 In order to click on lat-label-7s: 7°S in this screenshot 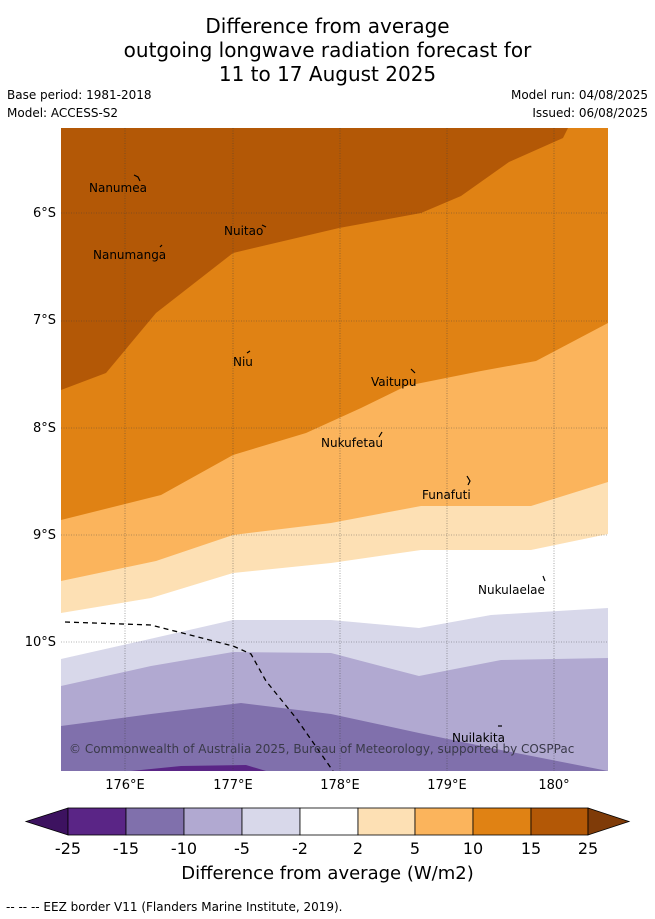, I will do `click(44, 320)`.